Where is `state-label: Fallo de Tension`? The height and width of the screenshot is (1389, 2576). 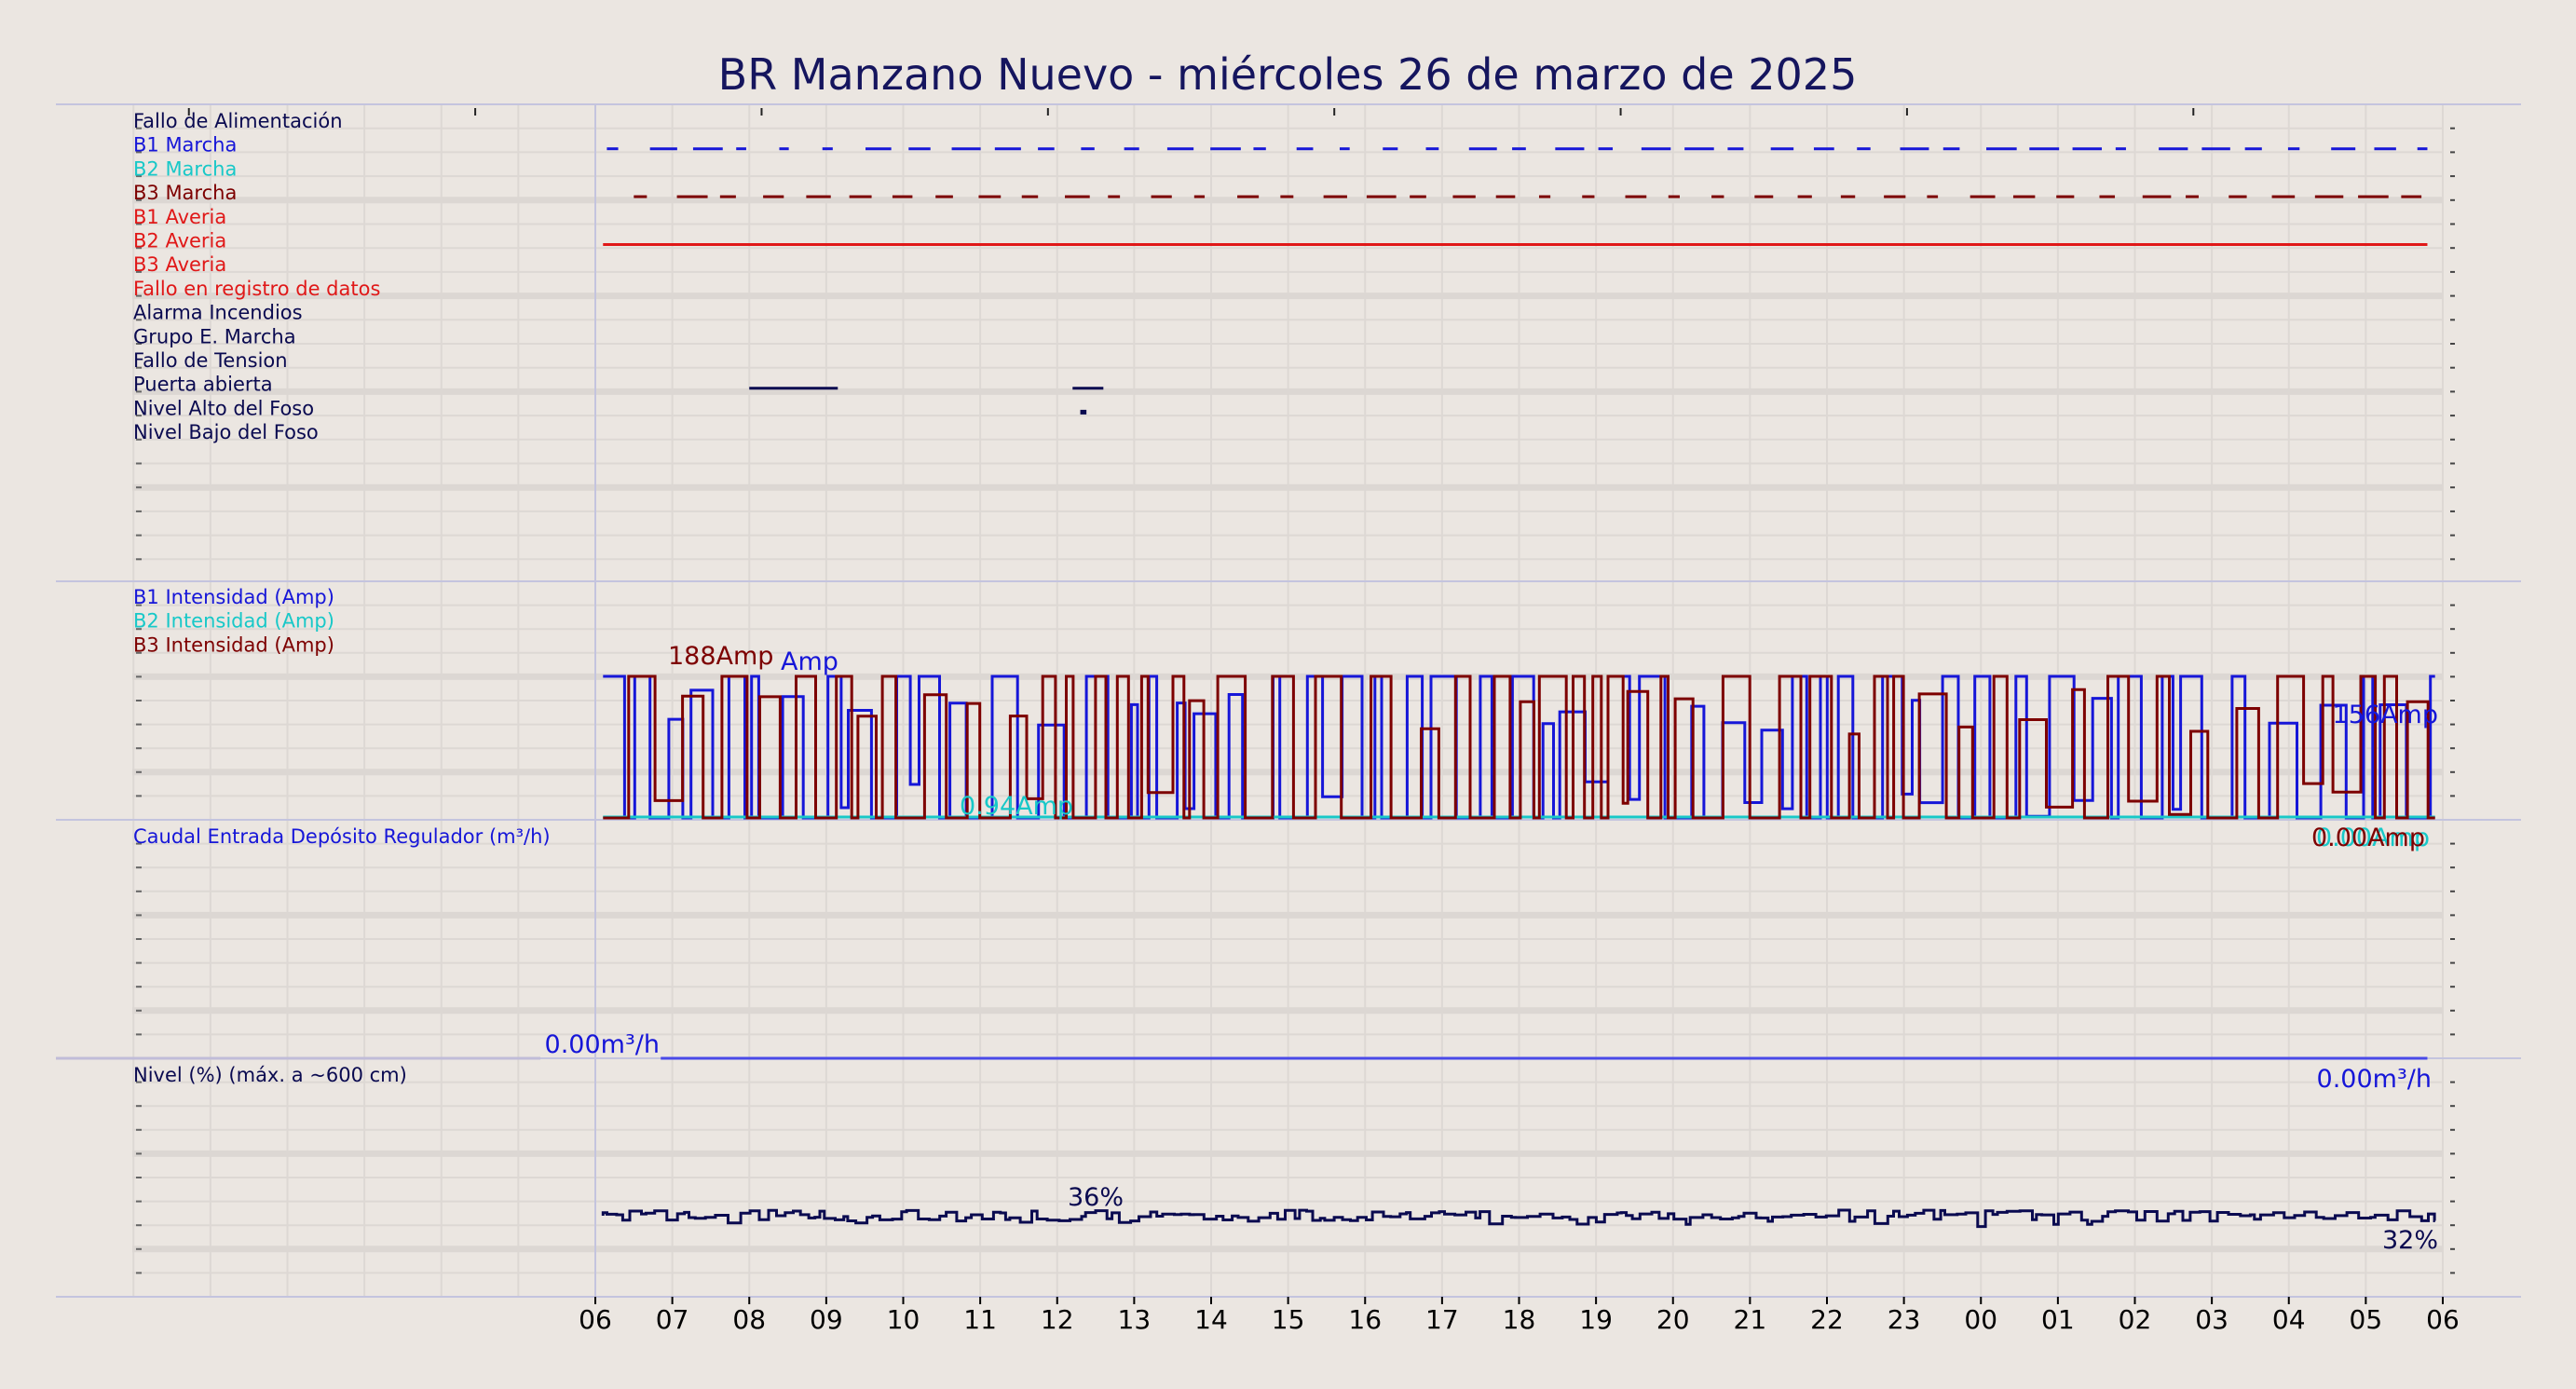 state-label: Fallo de Tension is located at coordinates (210, 360).